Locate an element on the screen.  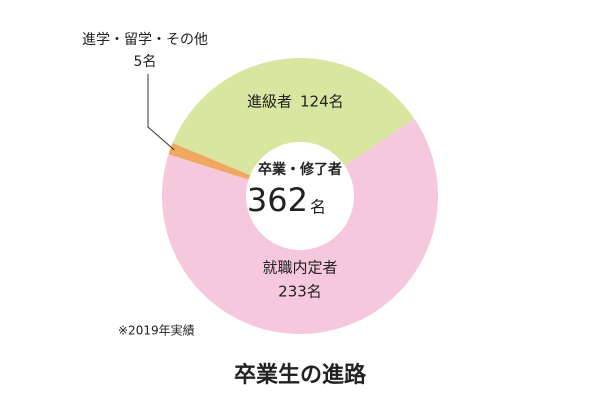
slice-value: 124名 is located at coordinates (322, 102).